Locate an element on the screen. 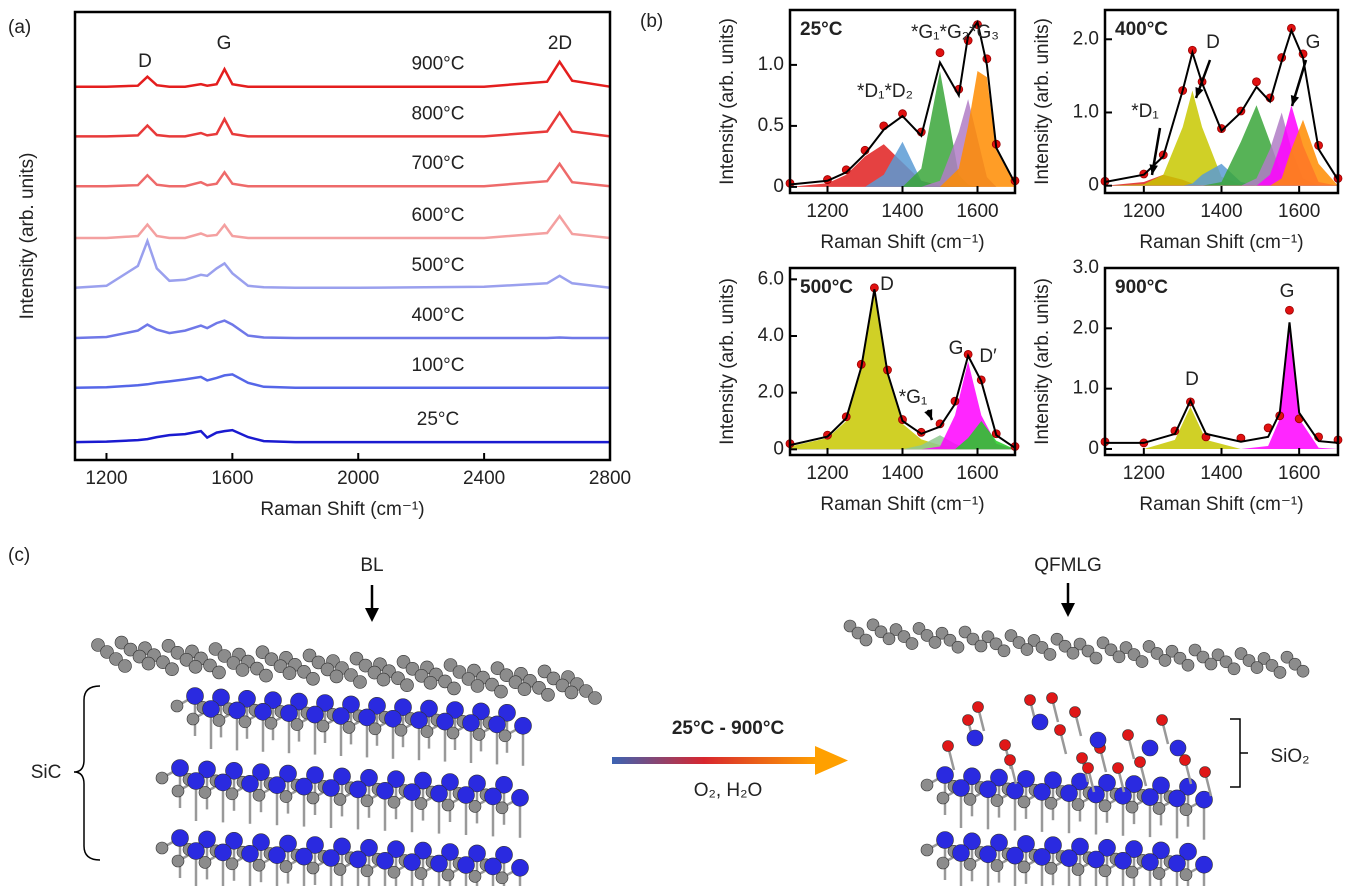  x-tick-label: 1400 is located at coordinates (1221, 473).